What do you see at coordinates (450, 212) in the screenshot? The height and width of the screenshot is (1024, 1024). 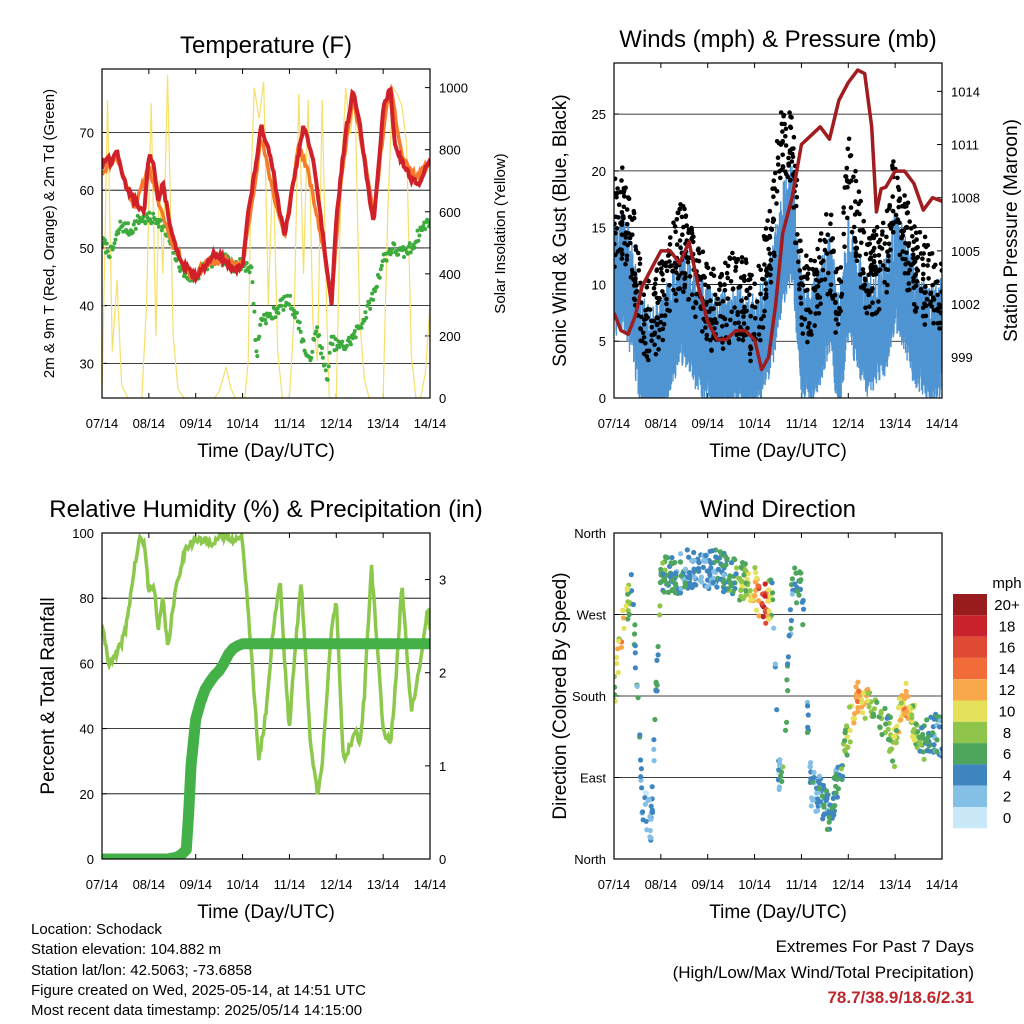 I see `y2-tick-label: 600` at bounding box center [450, 212].